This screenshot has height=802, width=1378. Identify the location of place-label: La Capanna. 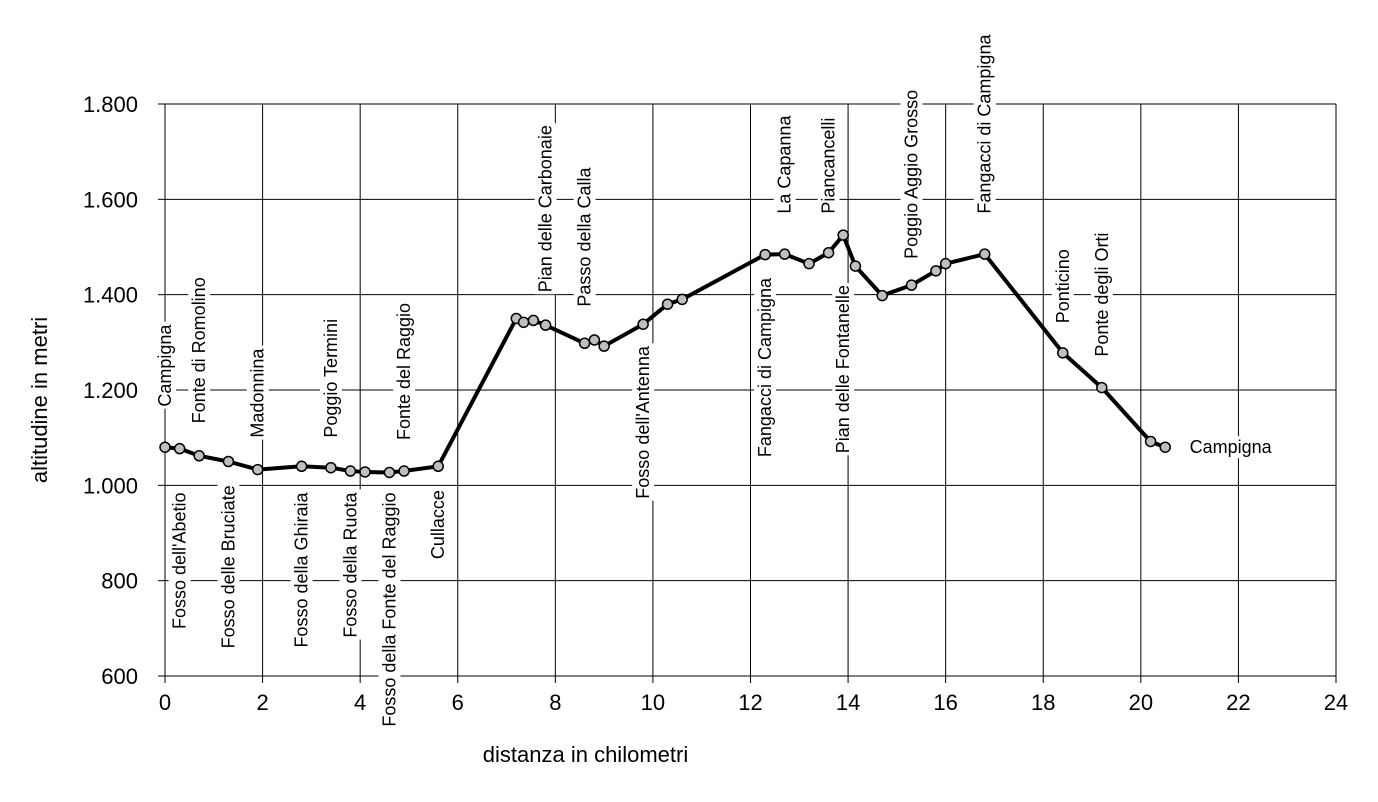
(785, 164).